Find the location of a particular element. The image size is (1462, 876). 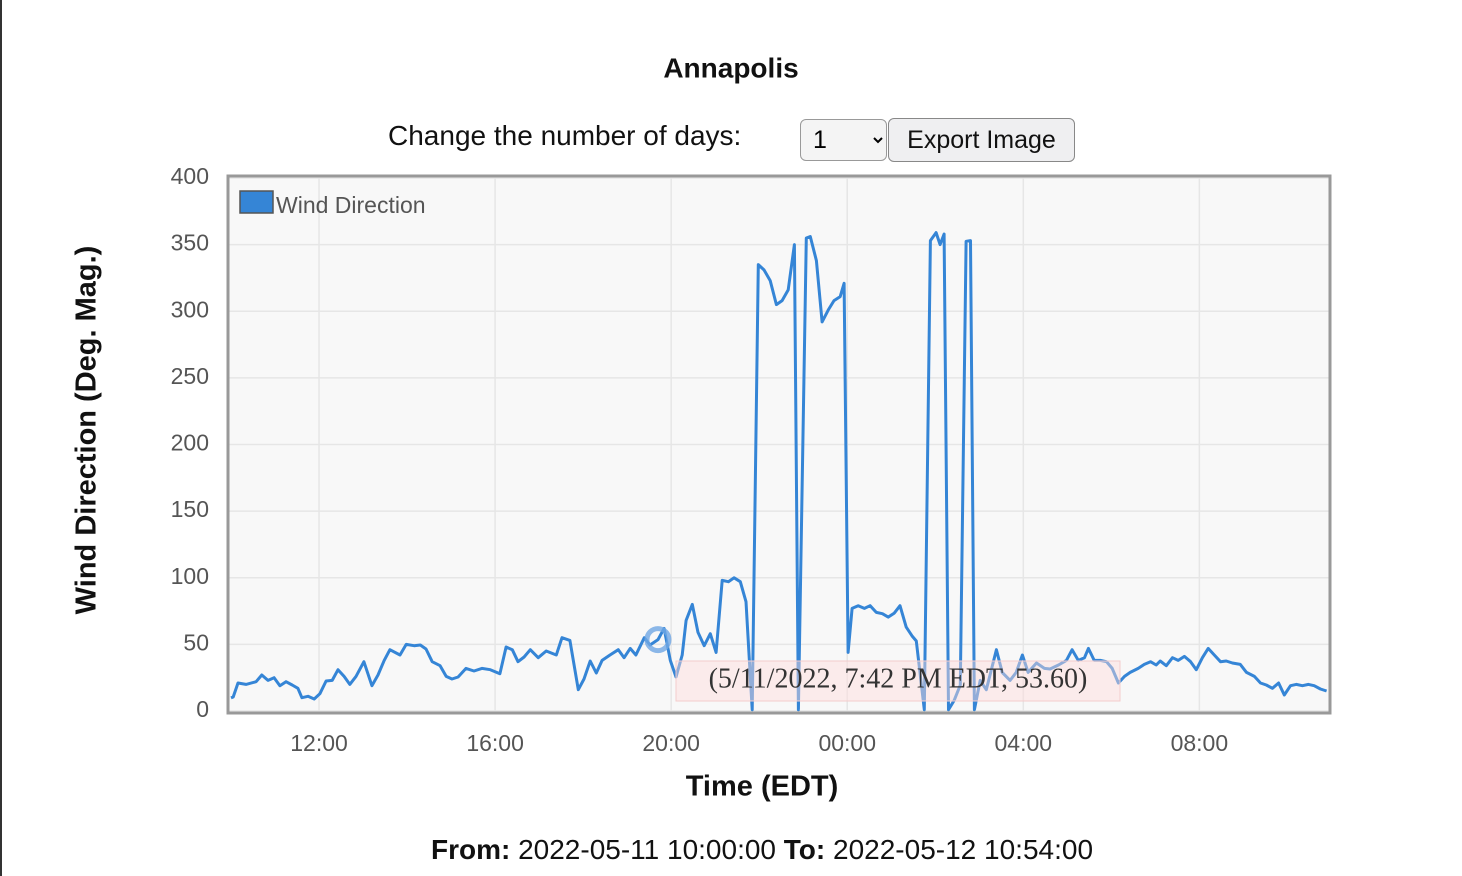

y-tick-label: 350 is located at coordinates (190, 243).